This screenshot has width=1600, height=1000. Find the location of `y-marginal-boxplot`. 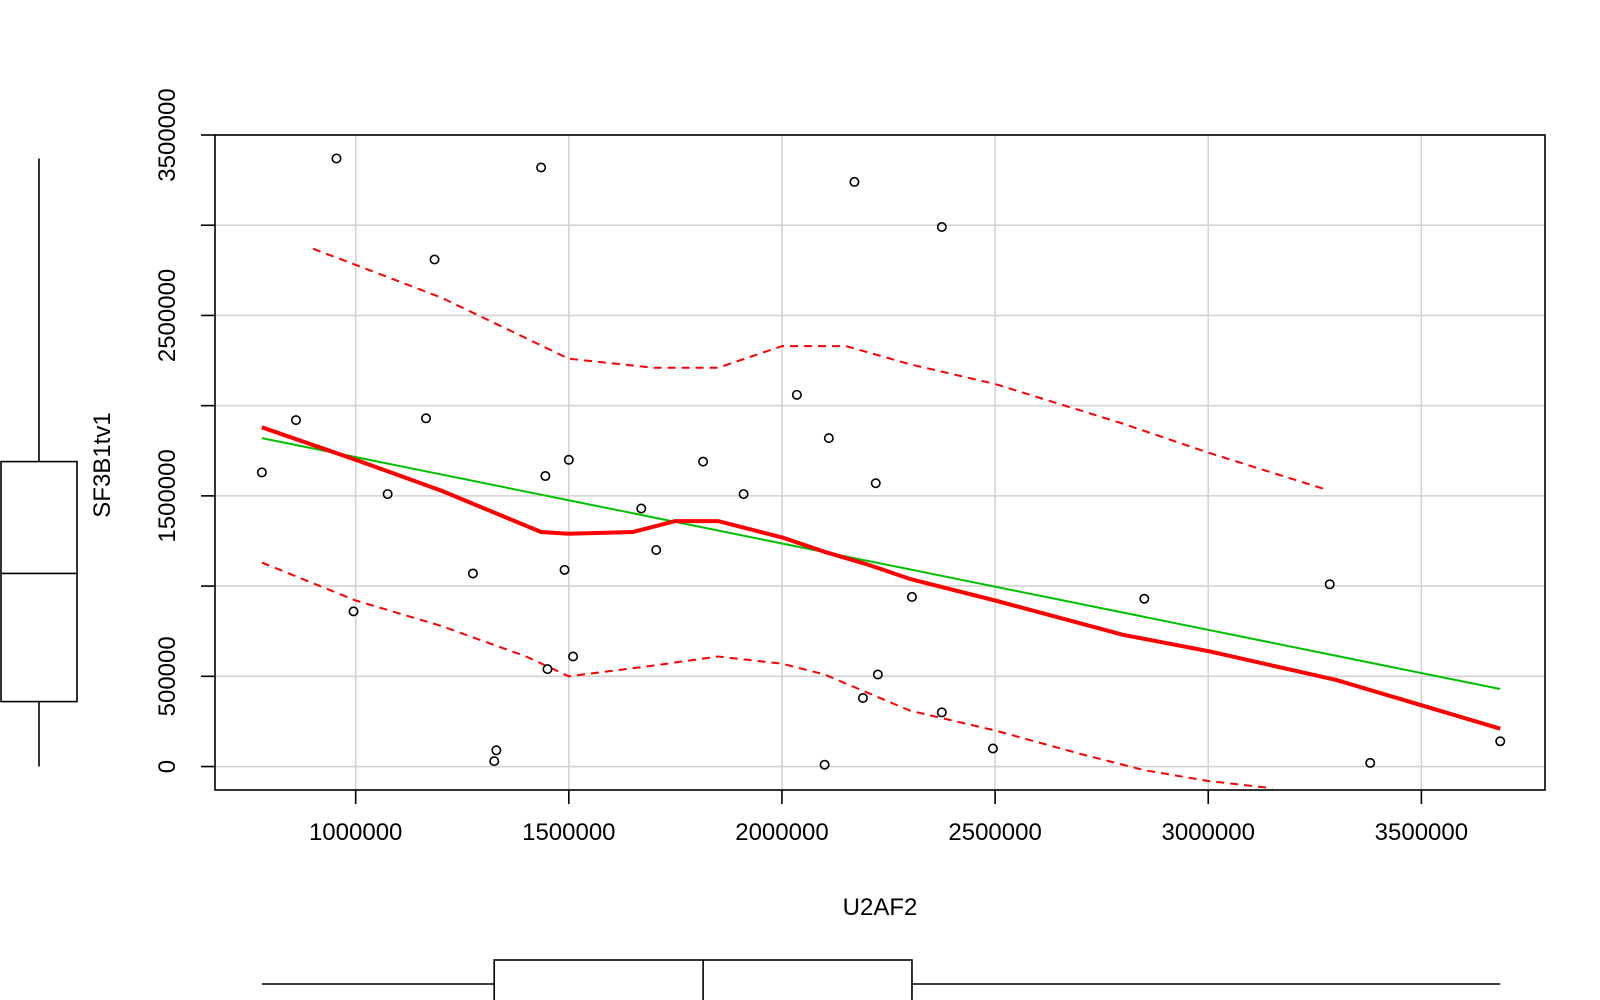

y-marginal-boxplot is located at coordinates (39, 462).